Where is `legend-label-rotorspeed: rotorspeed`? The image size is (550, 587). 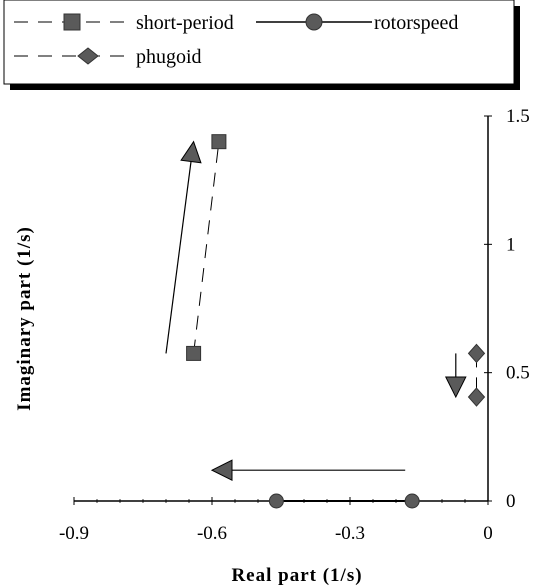
legend-label-rotorspeed: rotorspeed is located at coordinates (416, 23).